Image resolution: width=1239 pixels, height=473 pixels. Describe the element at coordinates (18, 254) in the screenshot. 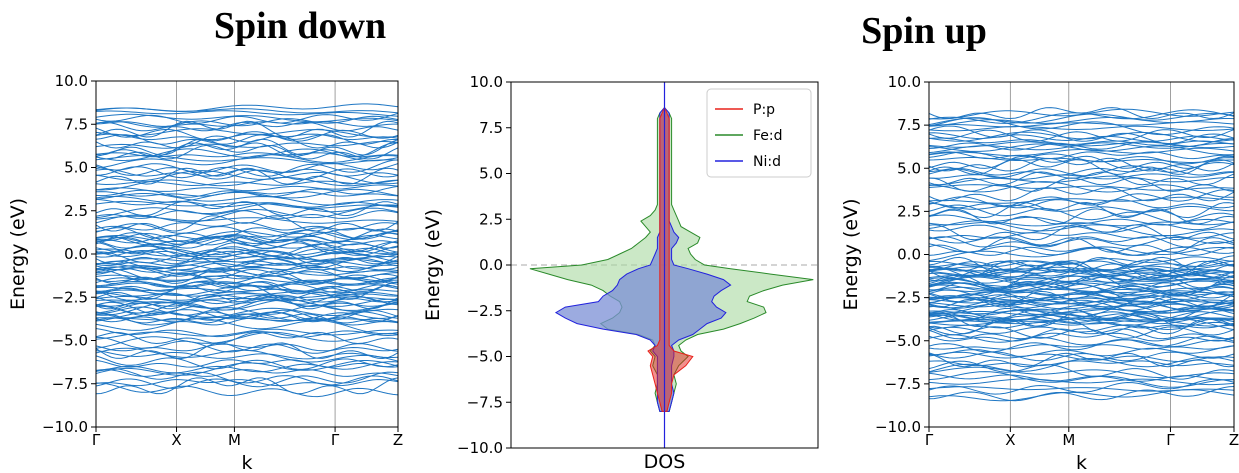

I see `spin-down-ylabel: Energy (eV)` at that location.